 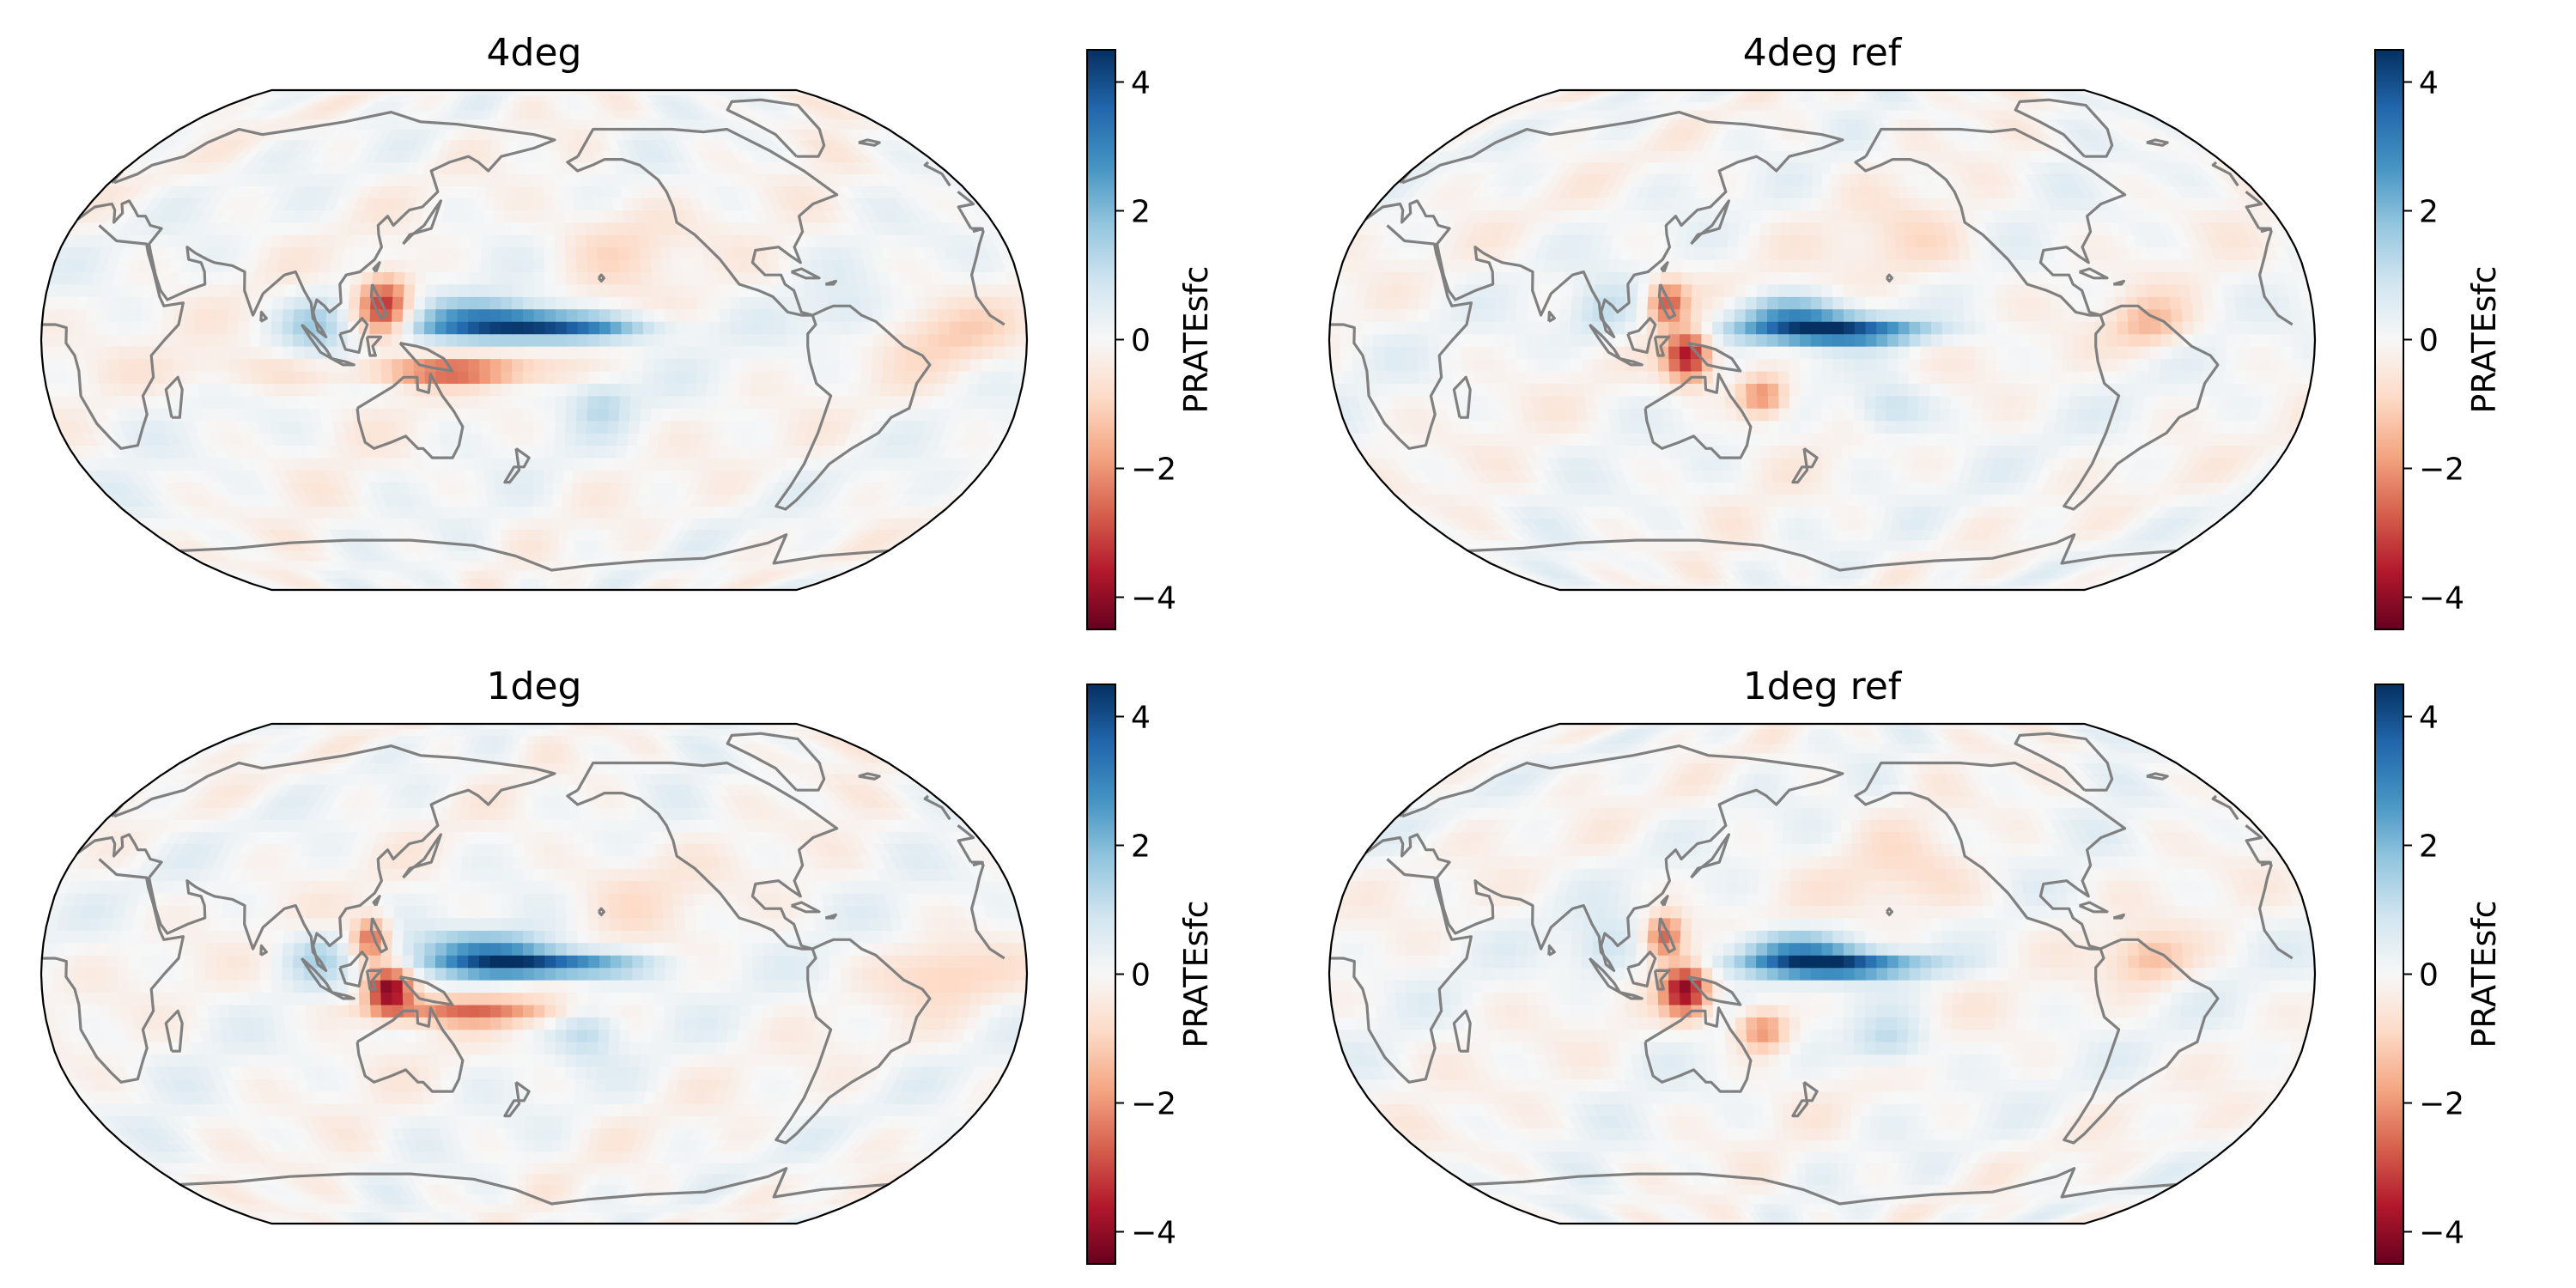 What do you see at coordinates (1101, 339) in the screenshot?
I see `colorbar-gradient` at bounding box center [1101, 339].